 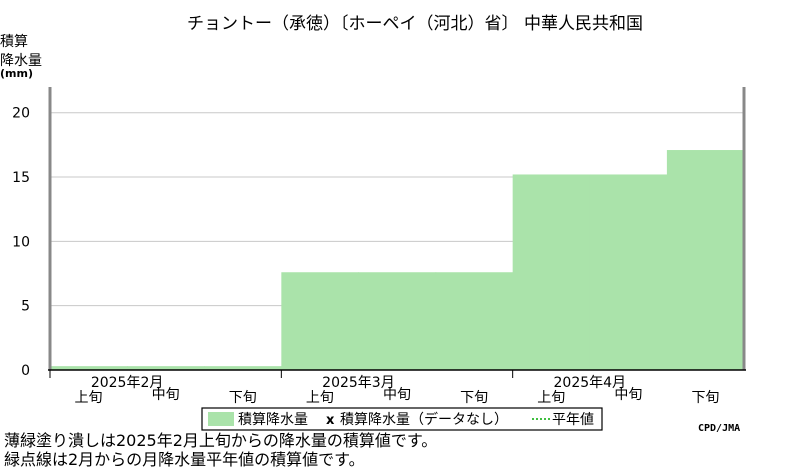 I want to click on x-period-label-6: 上旬, so click(x=551, y=398).